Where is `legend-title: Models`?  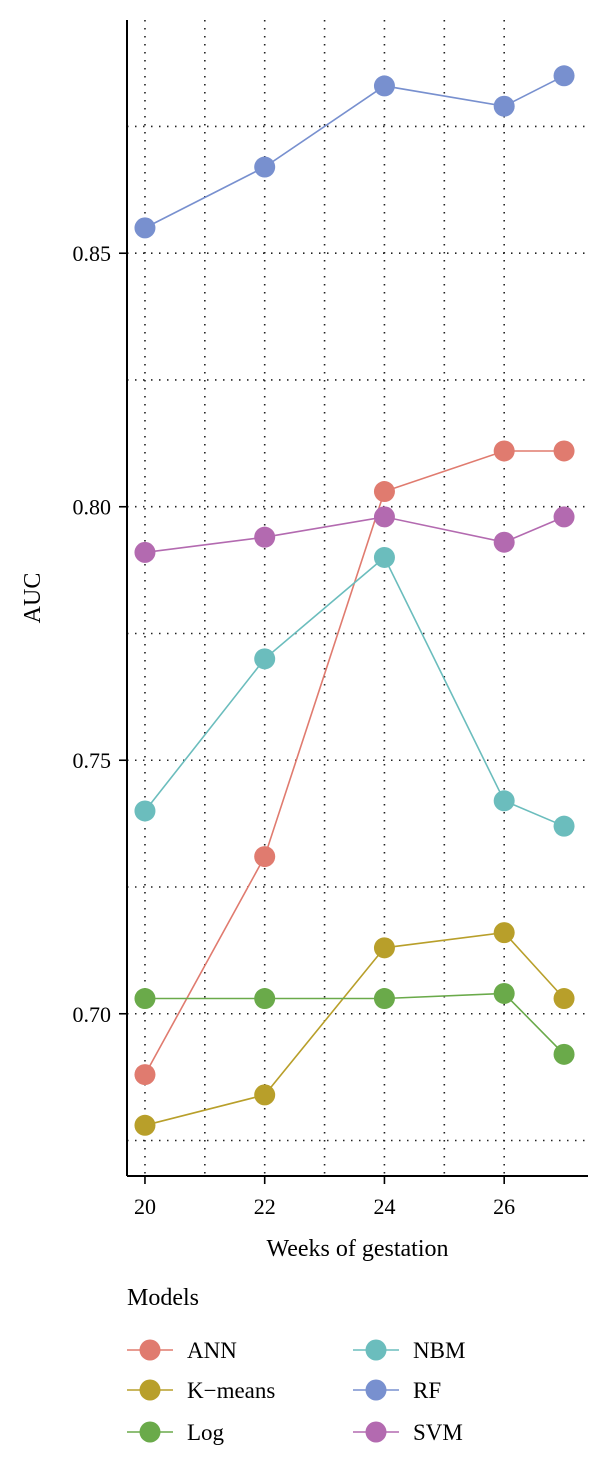
legend-title: Models is located at coordinates (163, 1298).